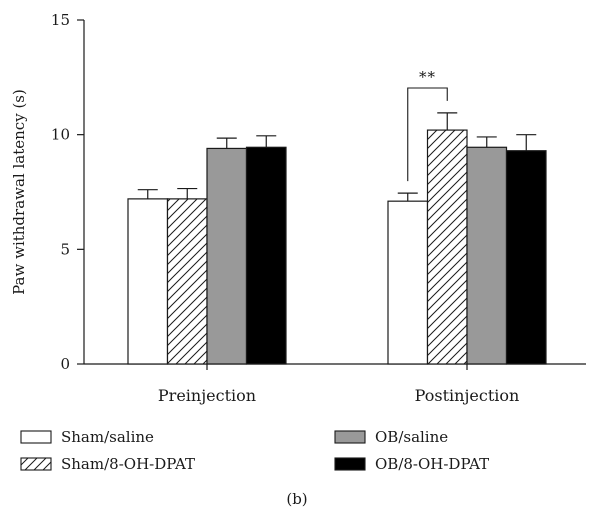 This screenshot has width=595, height=522. What do you see at coordinates (60, 135) in the screenshot?
I see `y-tick-label: 10` at bounding box center [60, 135].